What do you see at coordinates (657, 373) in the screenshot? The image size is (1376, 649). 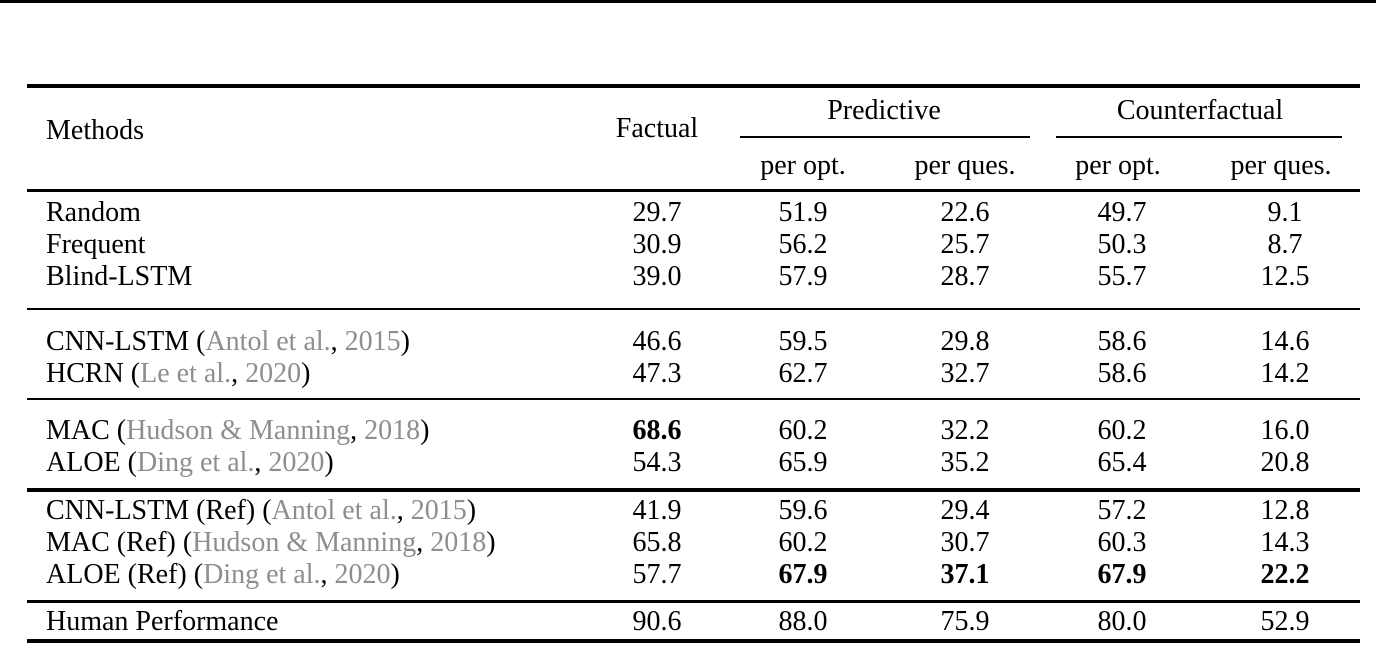 I see `factual-value: 47.3` at bounding box center [657, 373].